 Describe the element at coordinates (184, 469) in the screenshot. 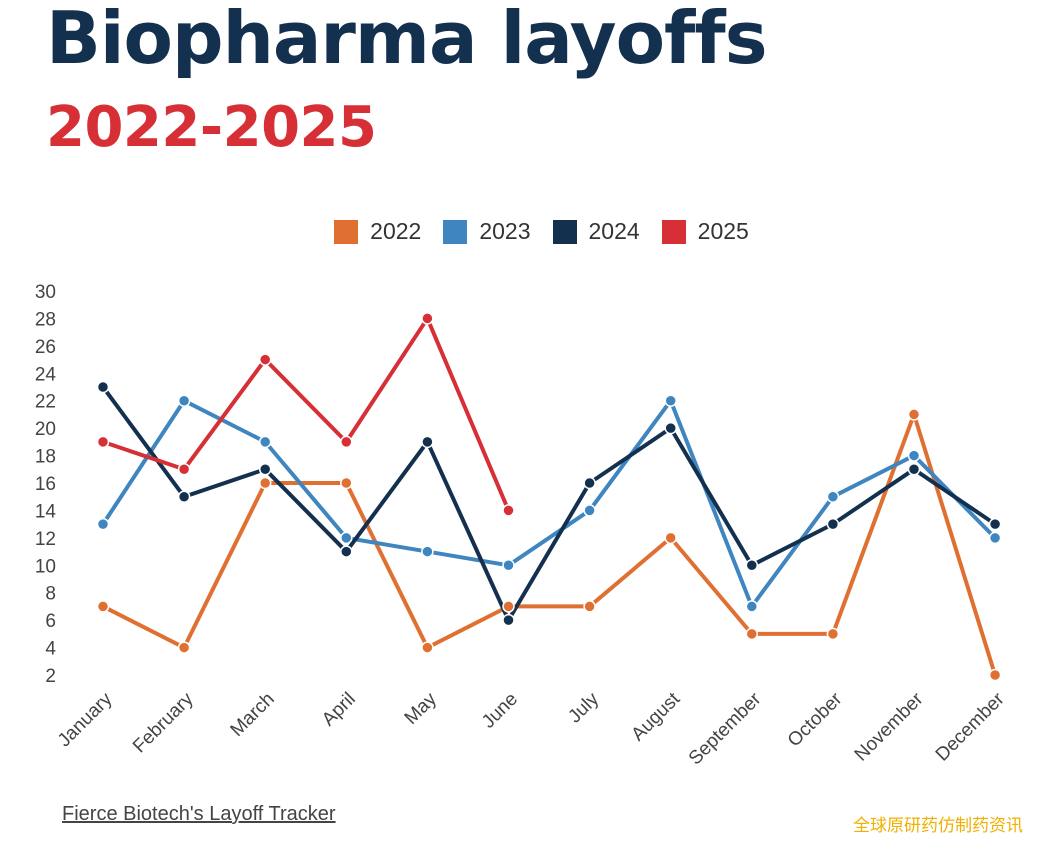

I see `data-point-2025-february` at that location.